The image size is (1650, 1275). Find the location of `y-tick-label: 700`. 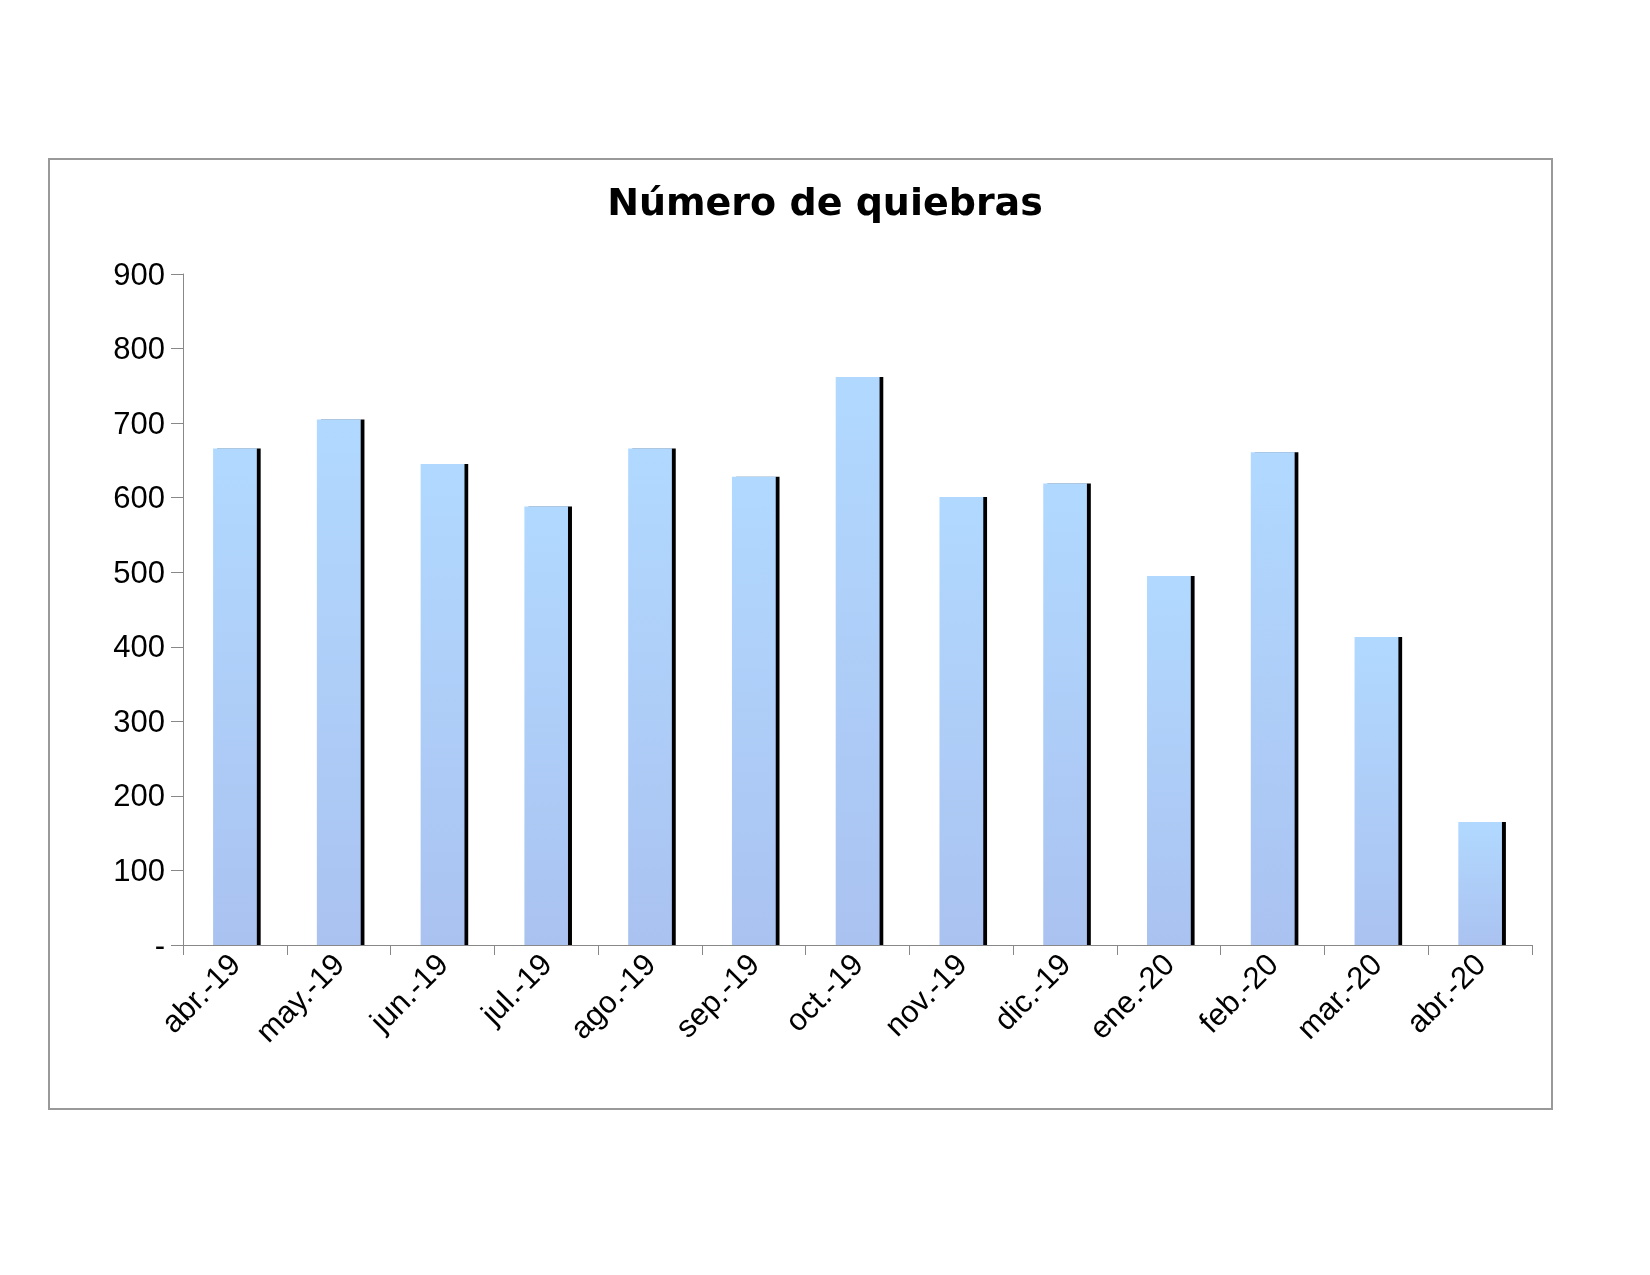

y-tick-label: 700 is located at coordinates (139, 423).